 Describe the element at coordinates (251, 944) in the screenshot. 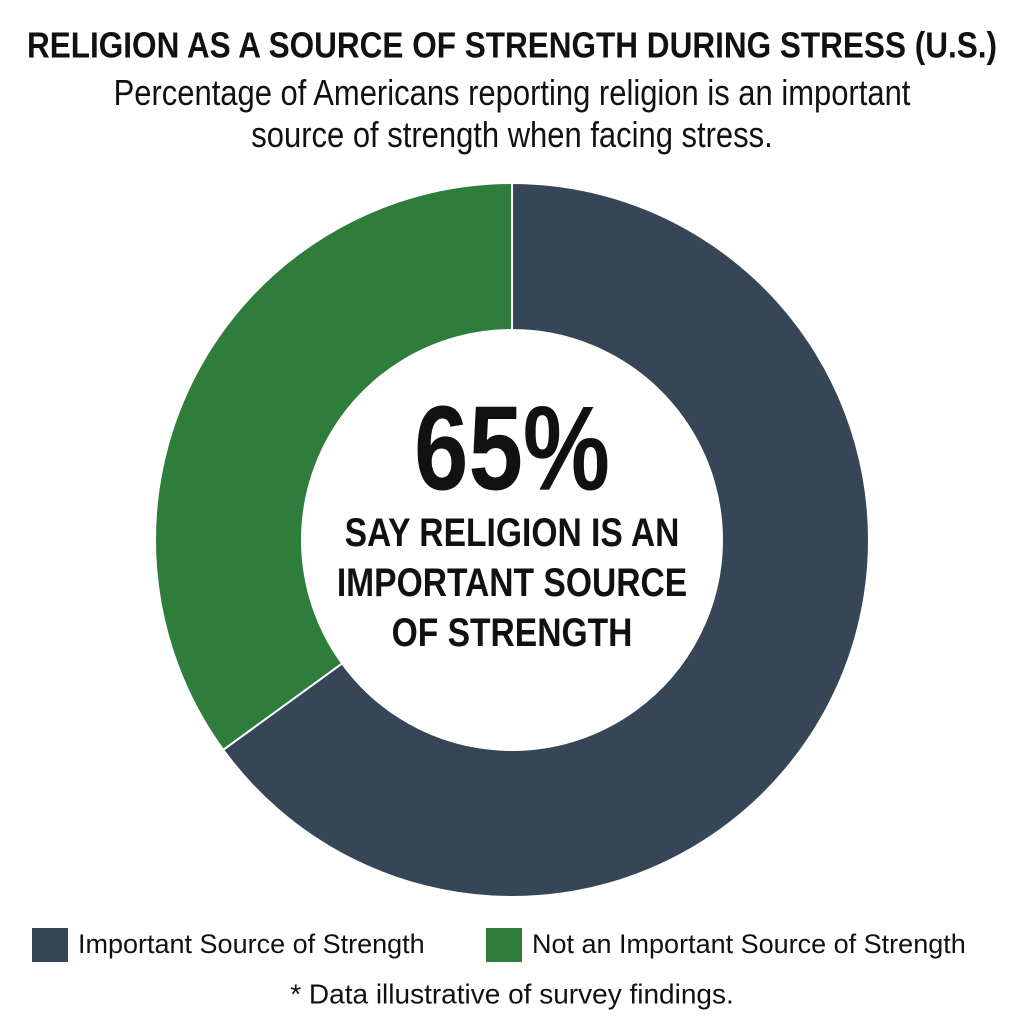

I see `legend-label: Important Source of Strength` at that location.